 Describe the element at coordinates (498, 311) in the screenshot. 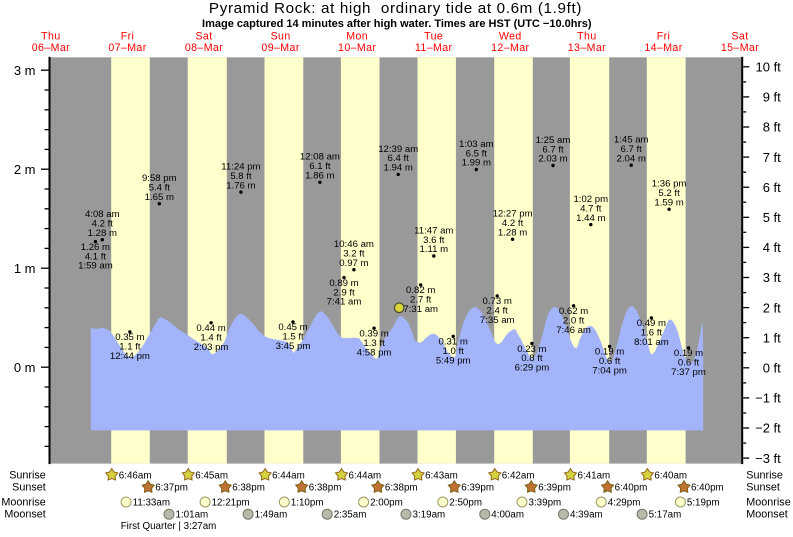

I see `svg-text: 2.4 ft` at that location.